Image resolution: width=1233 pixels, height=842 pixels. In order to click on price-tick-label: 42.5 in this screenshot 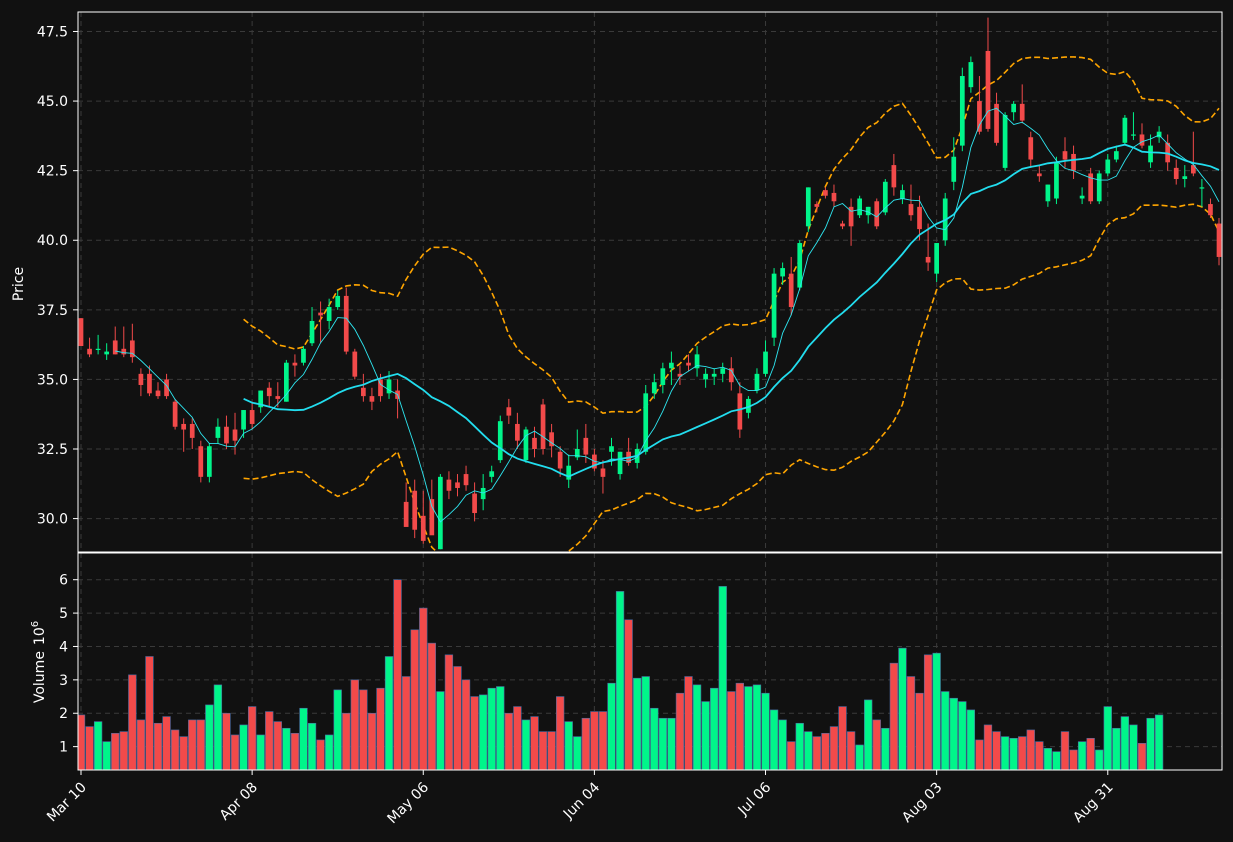, I will do `click(52, 172)`.